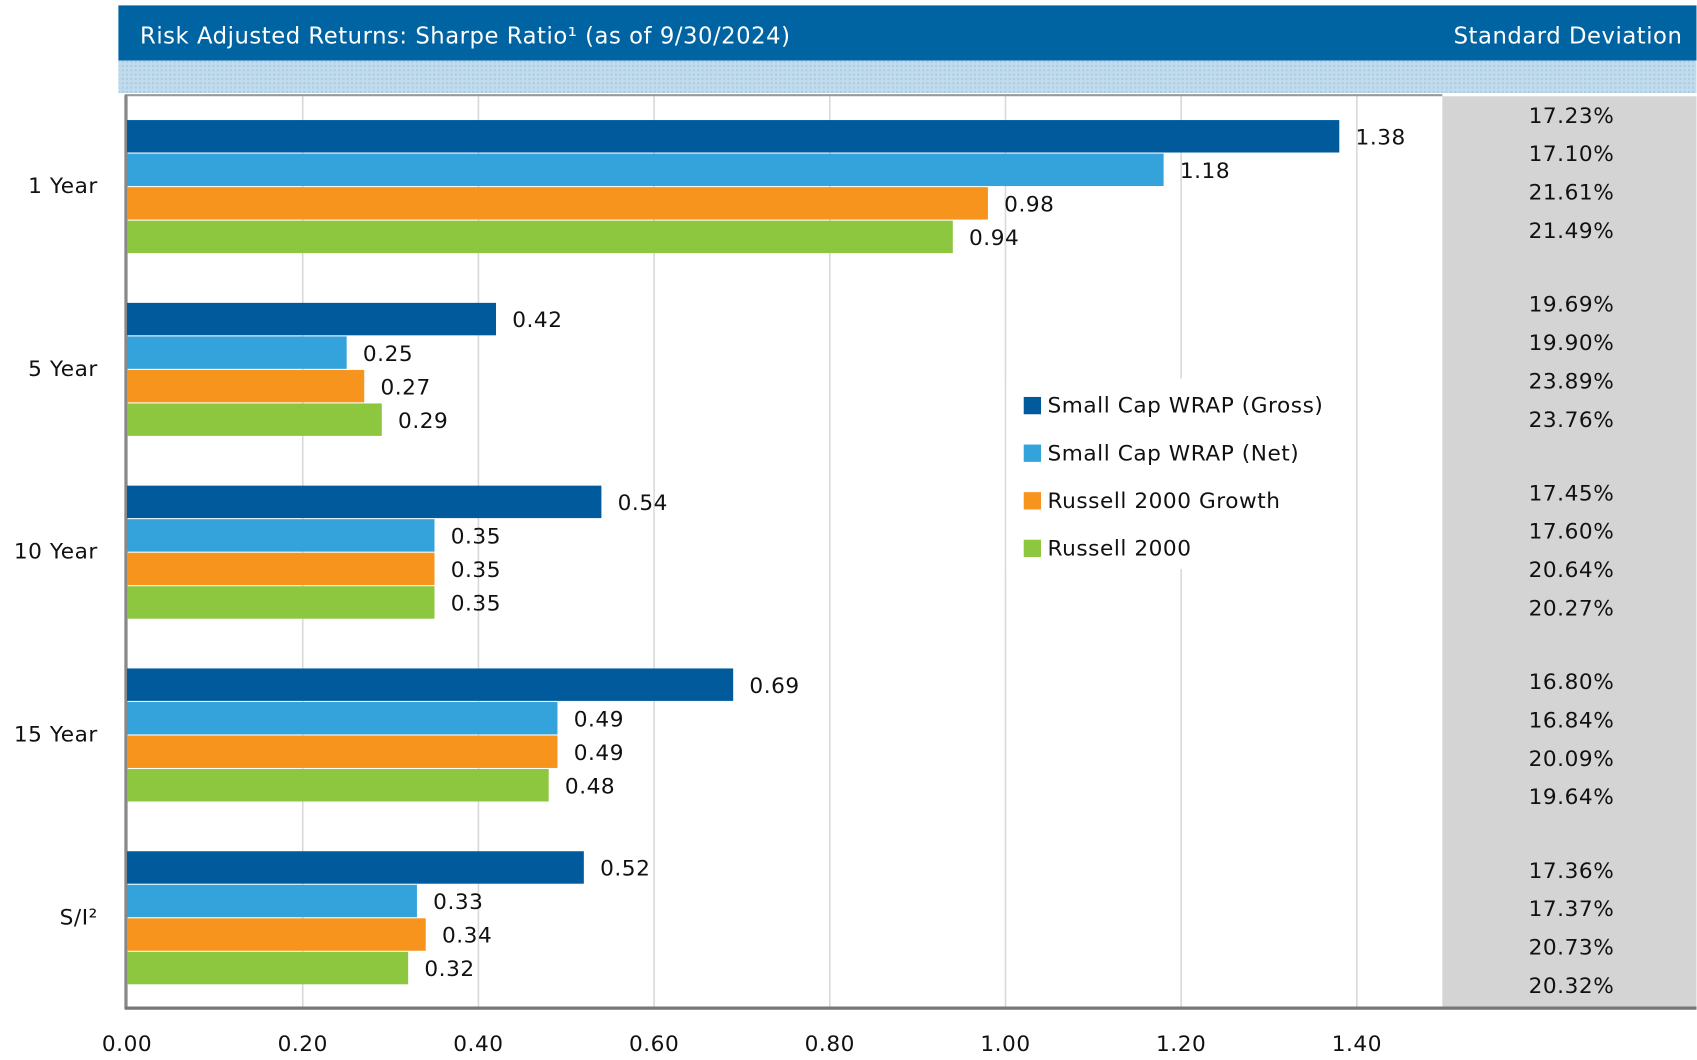 The width and height of the screenshot is (1697, 1060). What do you see at coordinates (1572, 154) in the screenshot?
I see `std-dev: 17.10%` at bounding box center [1572, 154].